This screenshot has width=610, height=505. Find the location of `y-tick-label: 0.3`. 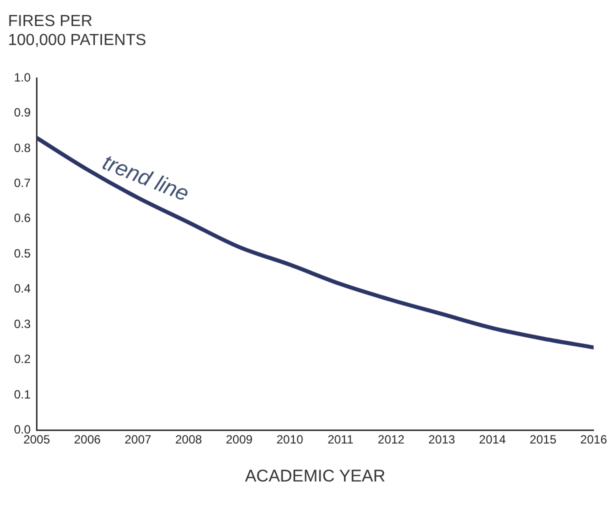

y-tick-label: 0.3 is located at coordinates (22, 323).